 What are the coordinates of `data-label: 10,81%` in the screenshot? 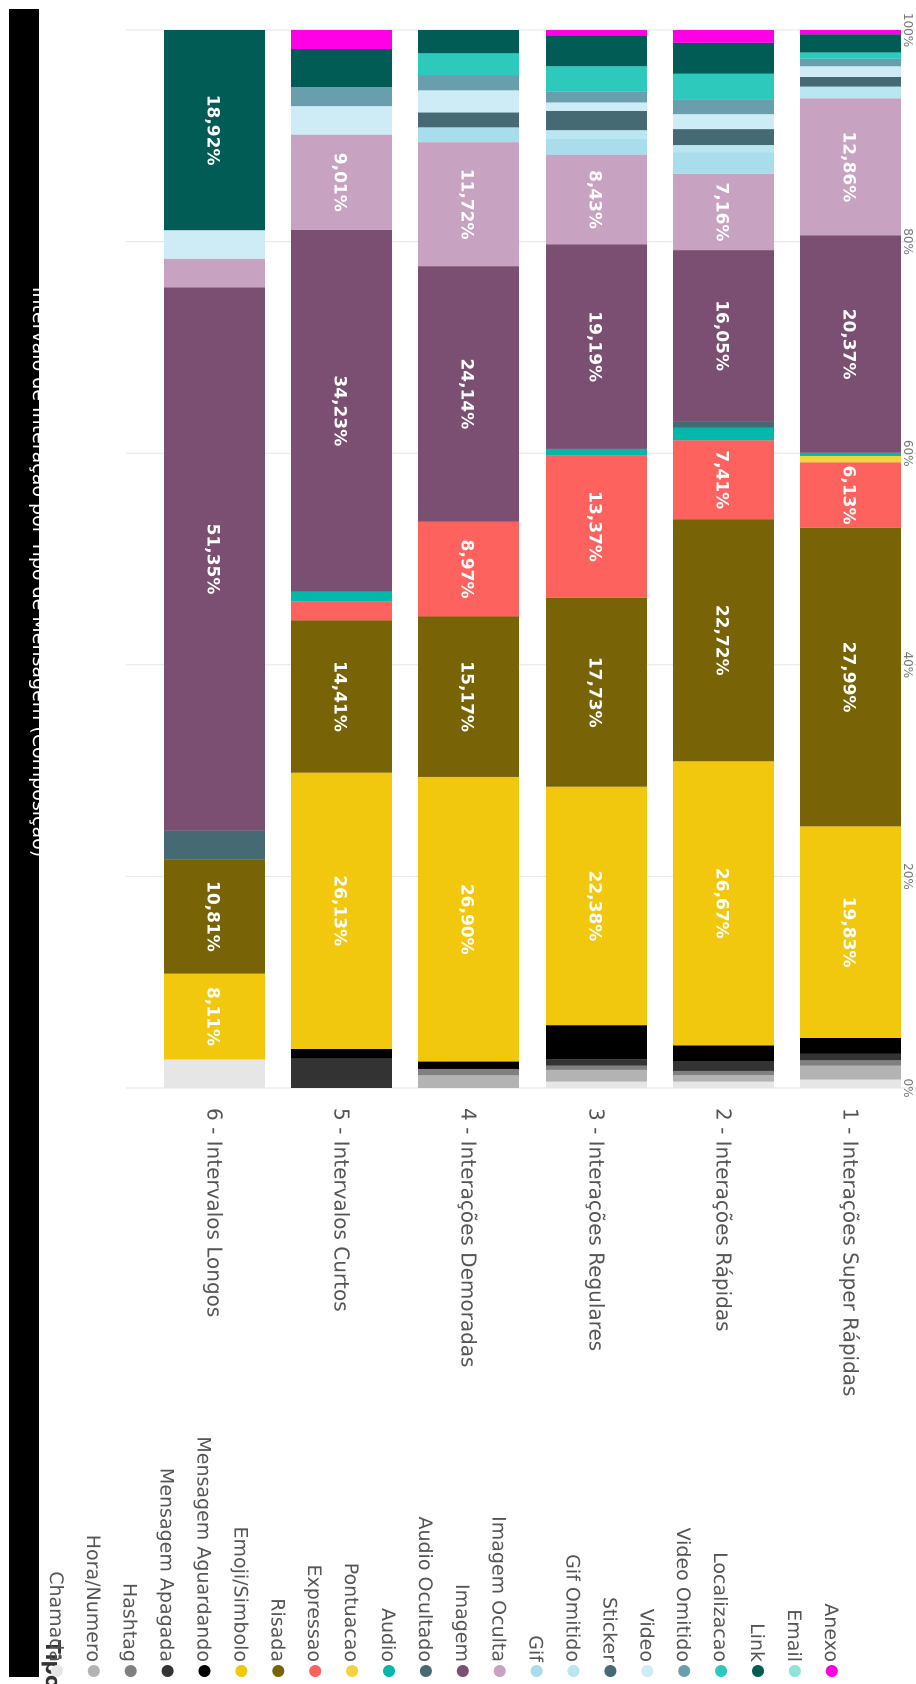 It's located at (213, 916).